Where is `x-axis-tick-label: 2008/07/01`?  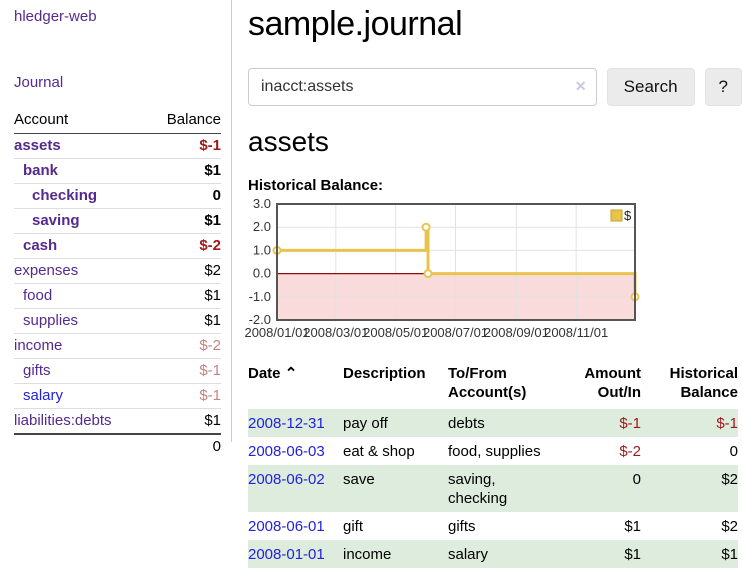 x-axis-tick-label: 2008/07/01 is located at coordinates (455, 332).